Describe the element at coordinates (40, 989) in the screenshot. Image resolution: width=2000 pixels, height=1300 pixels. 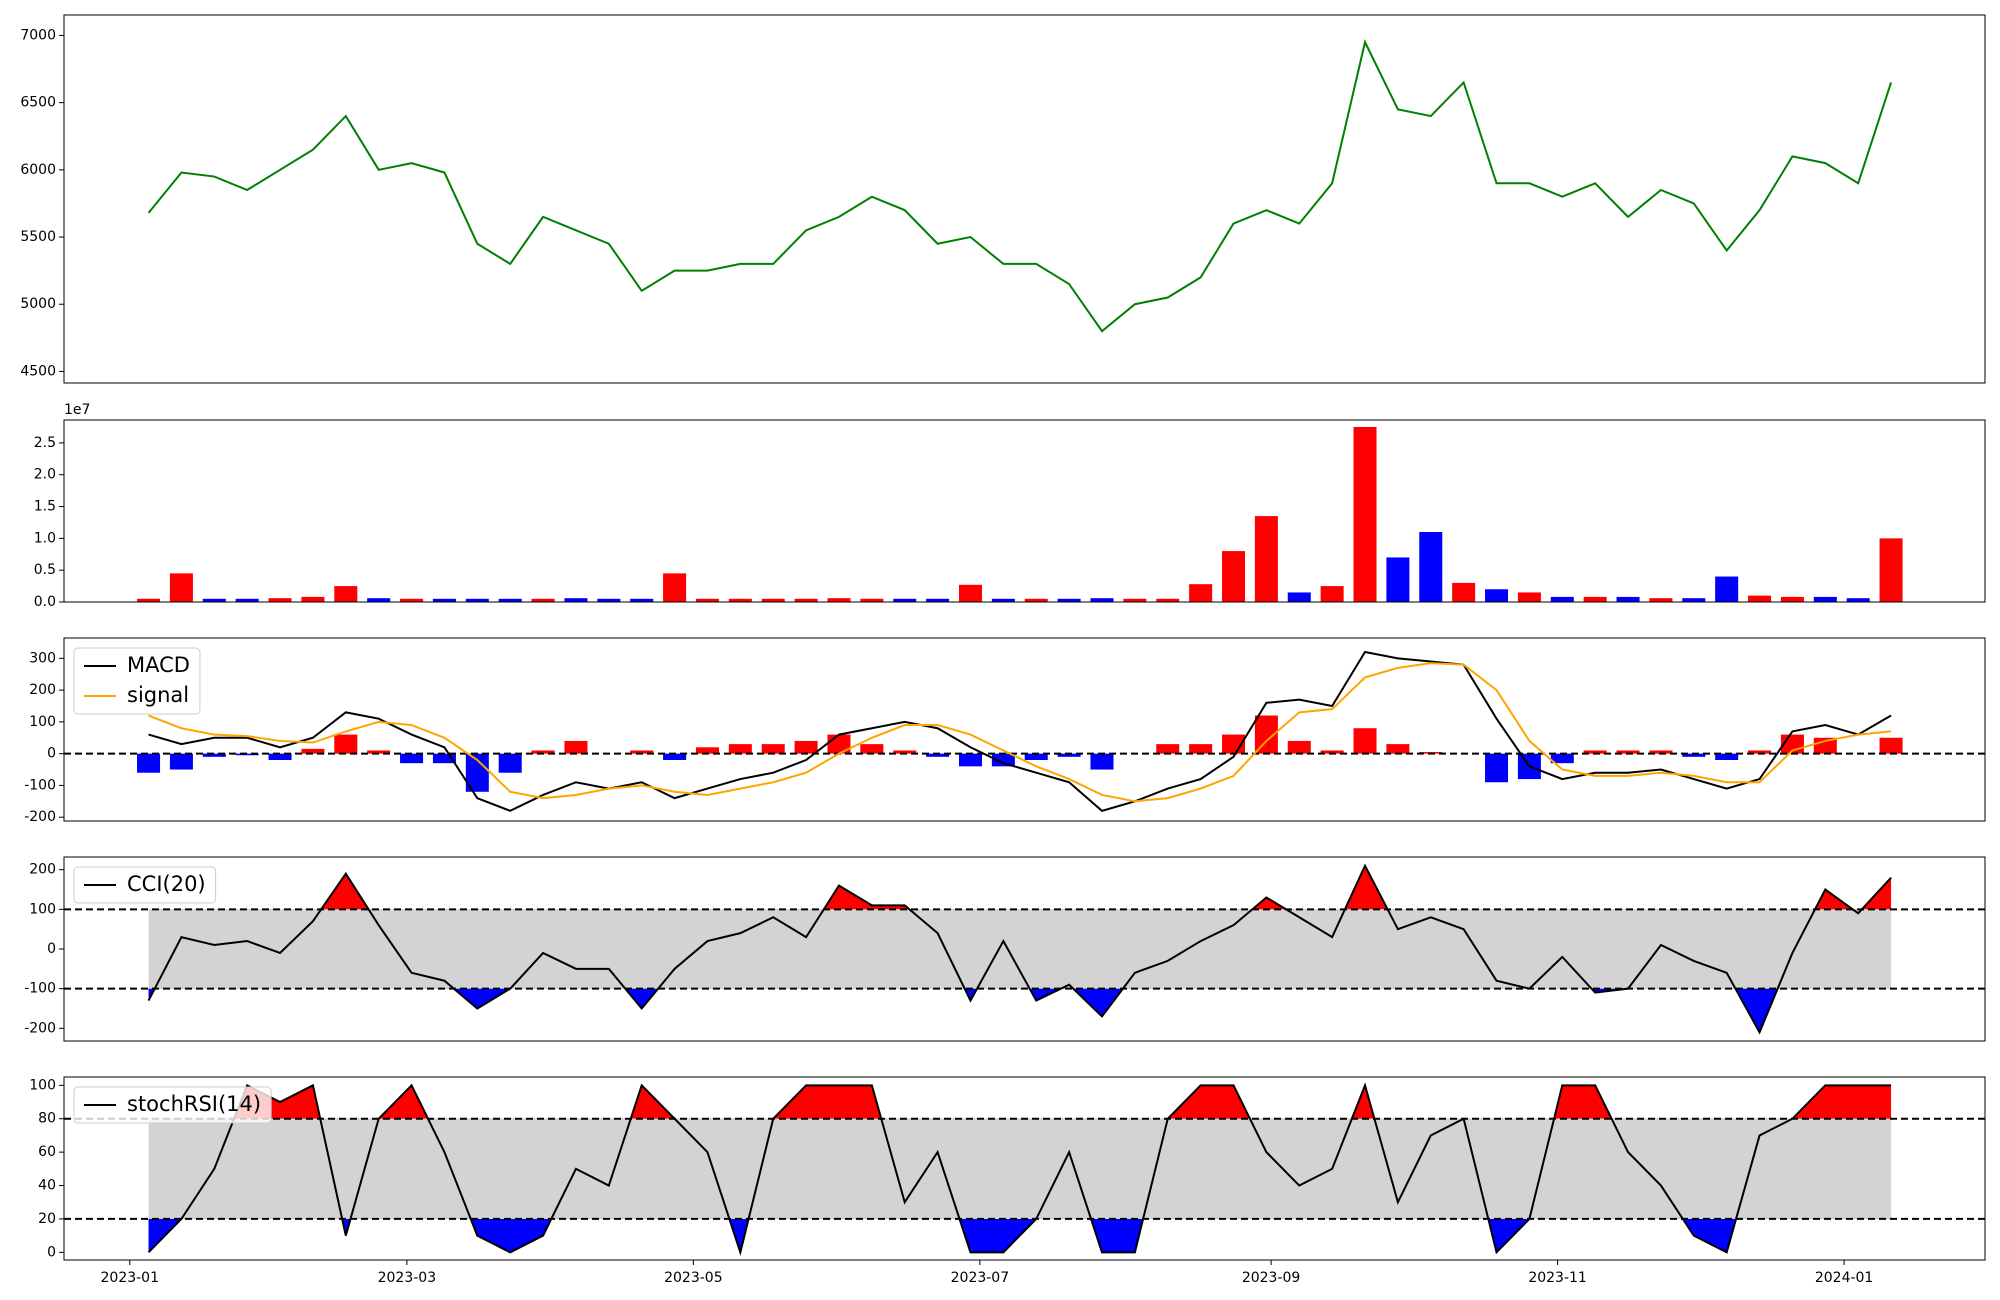
I see `y-tick-label: -100` at that location.